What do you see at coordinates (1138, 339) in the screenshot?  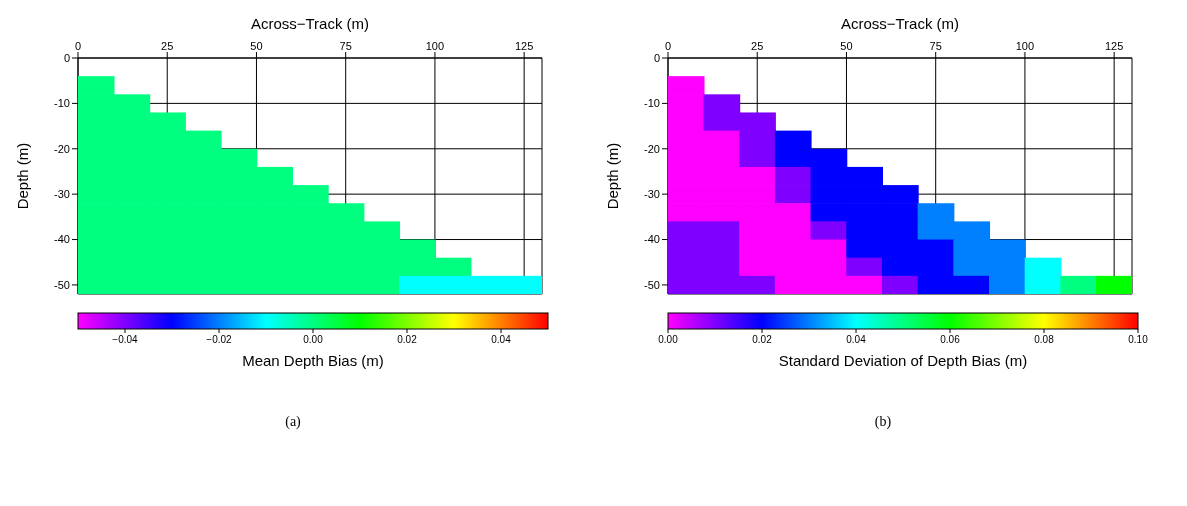 I see `color-bar-label: 0.10` at bounding box center [1138, 339].